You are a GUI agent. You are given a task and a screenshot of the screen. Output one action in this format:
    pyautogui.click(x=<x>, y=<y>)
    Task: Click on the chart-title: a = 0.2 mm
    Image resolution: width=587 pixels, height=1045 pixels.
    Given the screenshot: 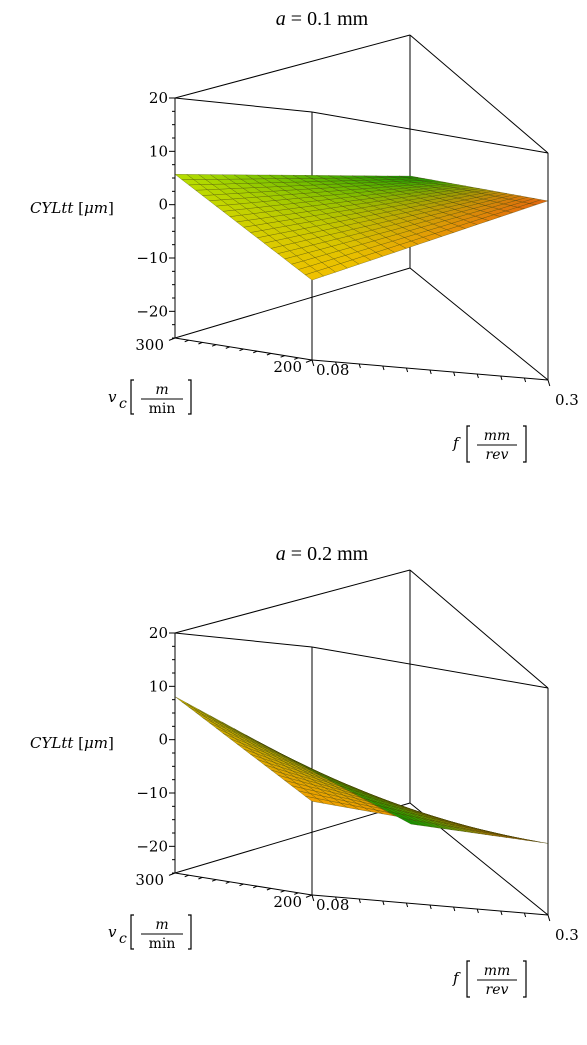 What is the action you would take?
    pyautogui.click(x=322, y=554)
    